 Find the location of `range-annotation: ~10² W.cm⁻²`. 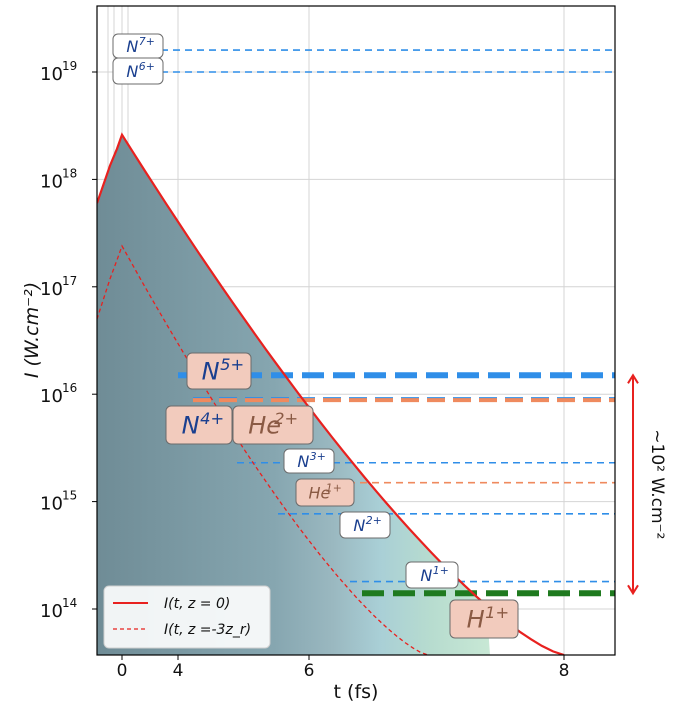

range-annotation: ~10² W.cm⁻² is located at coordinates (647, 484).